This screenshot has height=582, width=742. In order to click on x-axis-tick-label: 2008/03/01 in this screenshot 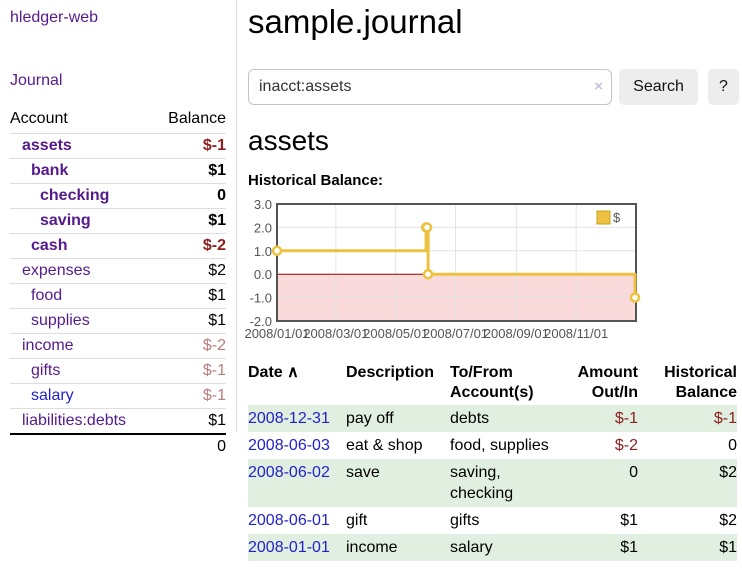, I will do `click(335, 333)`.